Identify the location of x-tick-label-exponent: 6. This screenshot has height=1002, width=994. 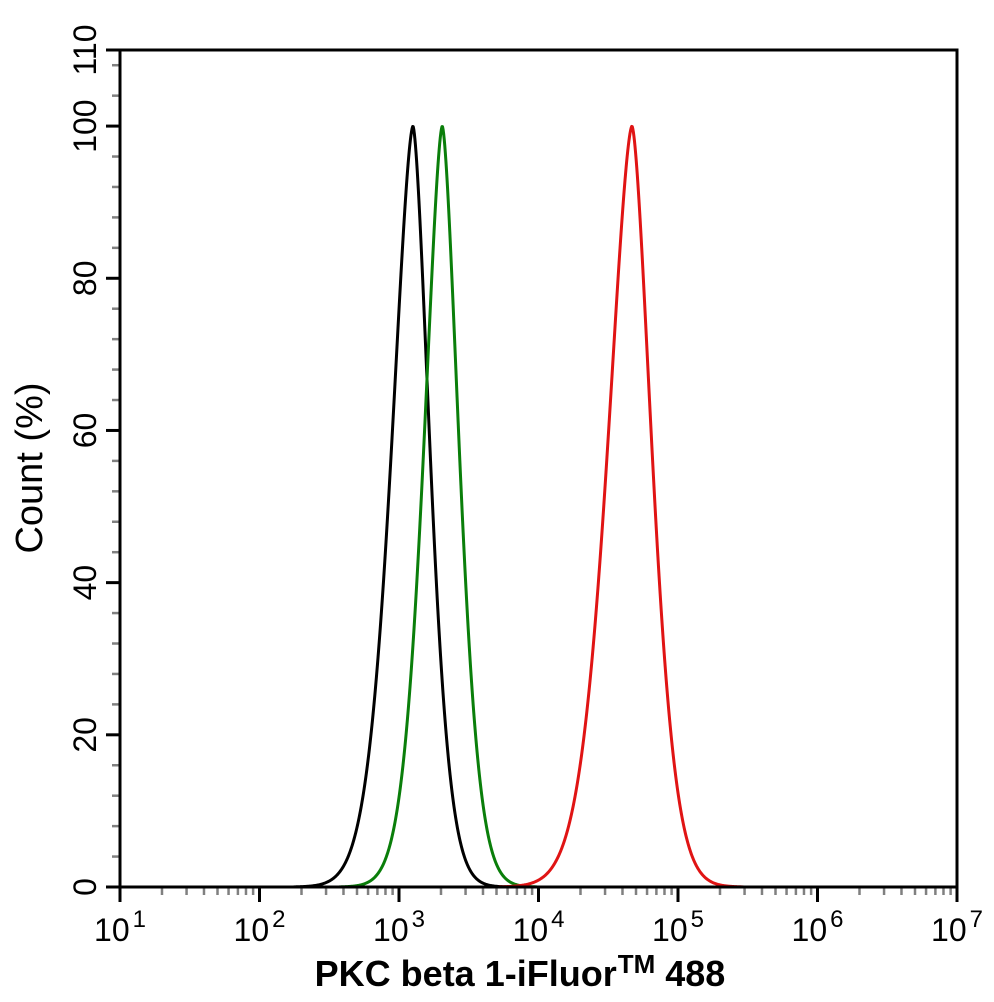
(836, 919).